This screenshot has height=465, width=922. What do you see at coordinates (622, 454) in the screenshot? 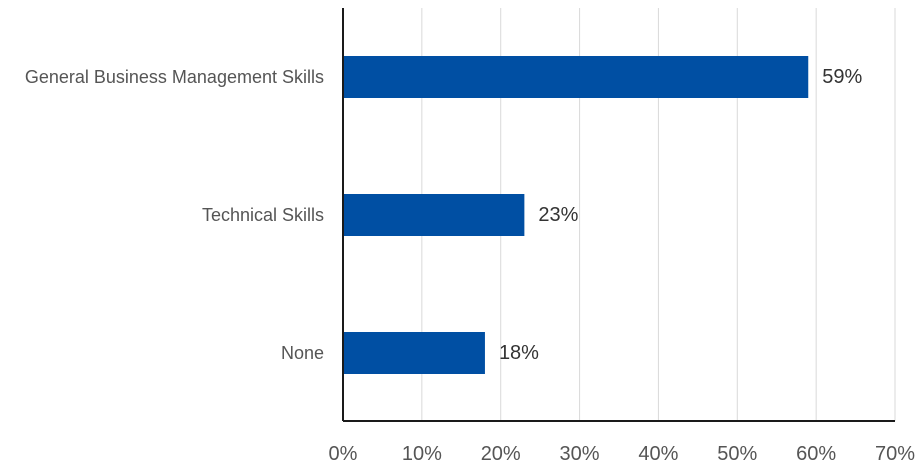
I see `x-tick-labels: 0% 10% 20% 30% 40% 50% 60% 70%` at bounding box center [622, 454].